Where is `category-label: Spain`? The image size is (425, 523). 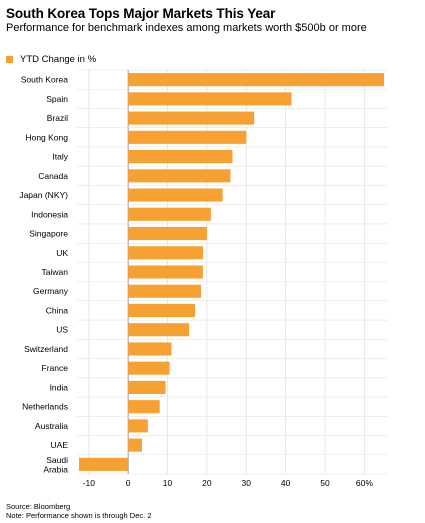
category-label: Spain is located at coordinates (57, 99).